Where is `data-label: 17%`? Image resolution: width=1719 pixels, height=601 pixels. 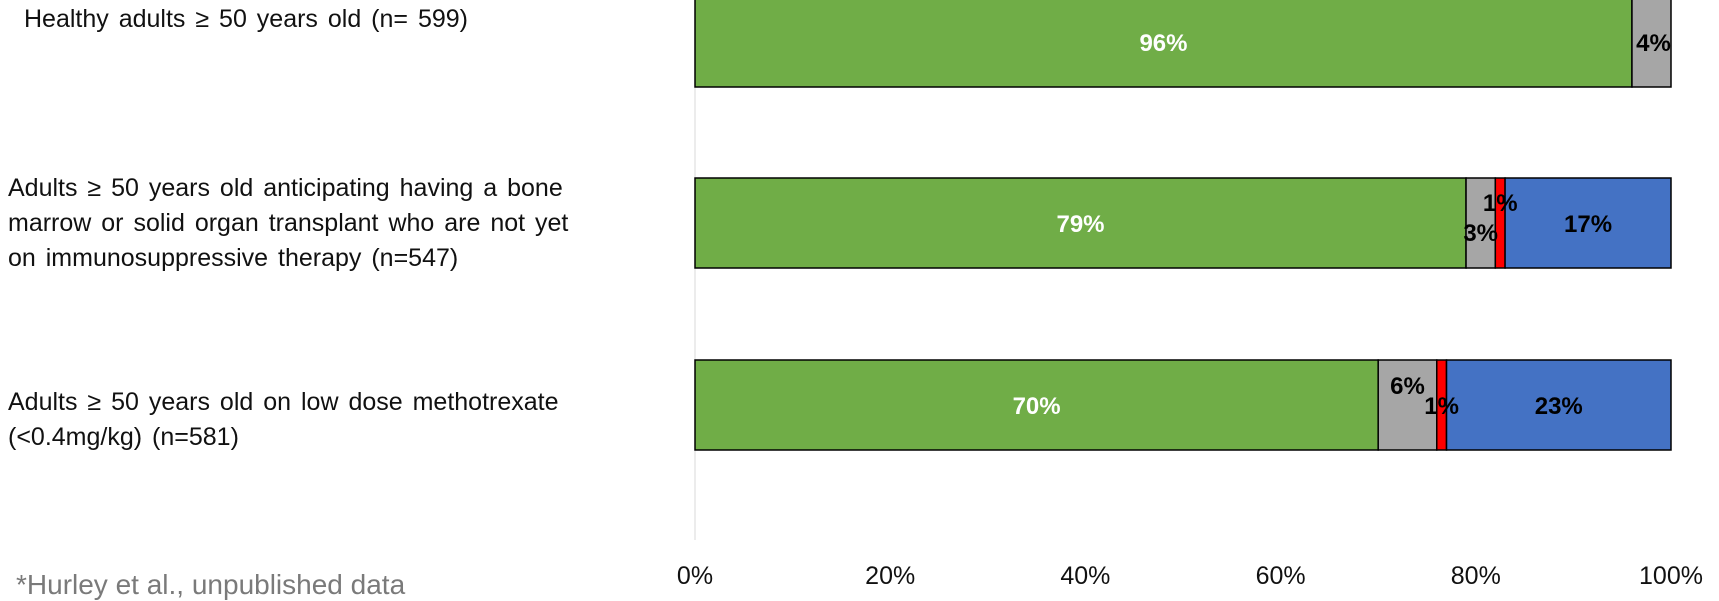
data-label: 17% is located at coordinates (1588, 224).